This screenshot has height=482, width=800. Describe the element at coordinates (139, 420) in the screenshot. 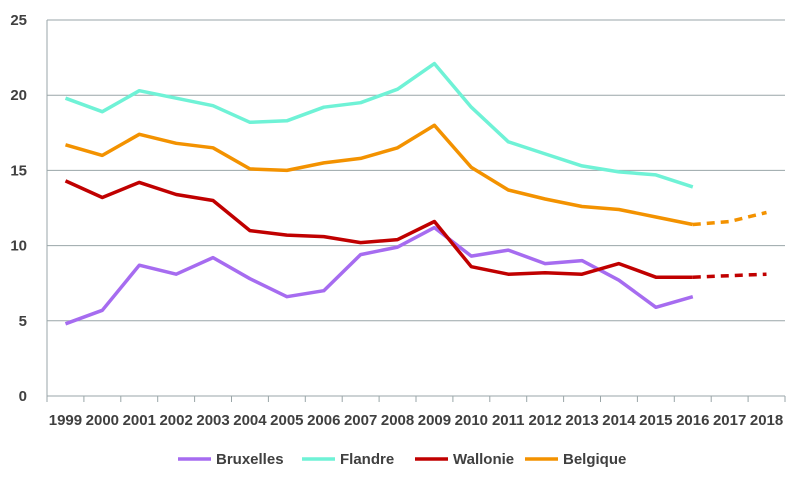

I see `x-tick-label: 2001` at that location.